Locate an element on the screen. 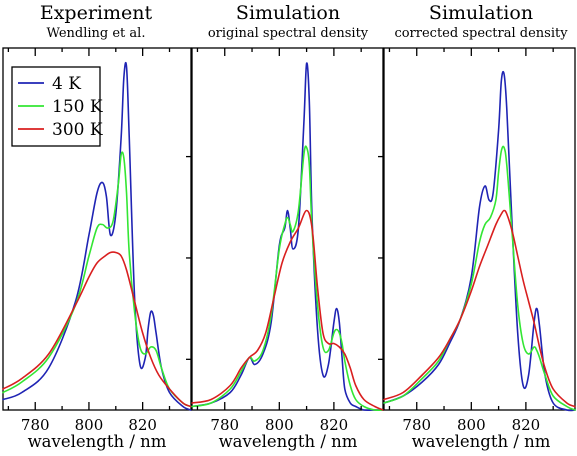  panel-subtitle: corrected spectral density is located at coordinates (481, 33).